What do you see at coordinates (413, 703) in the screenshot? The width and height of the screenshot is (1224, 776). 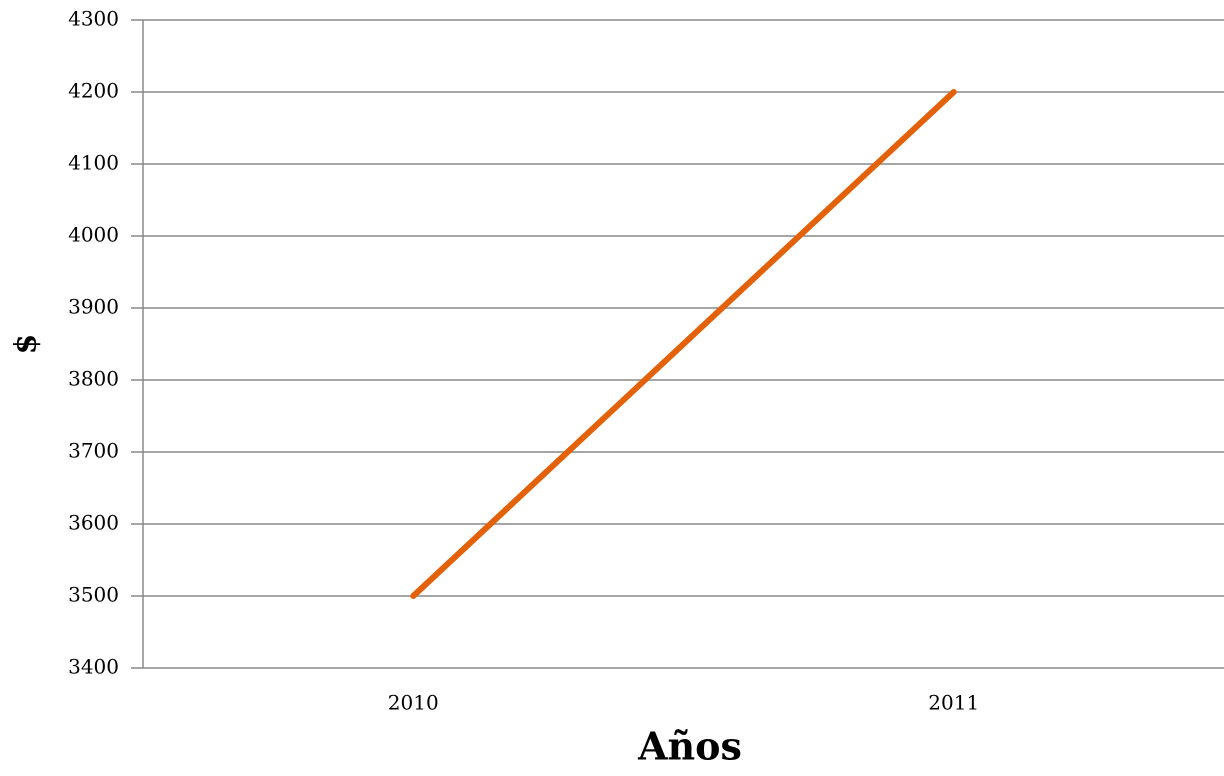 I see `x-tick-label: 2010` at bounding box center [413, 703].